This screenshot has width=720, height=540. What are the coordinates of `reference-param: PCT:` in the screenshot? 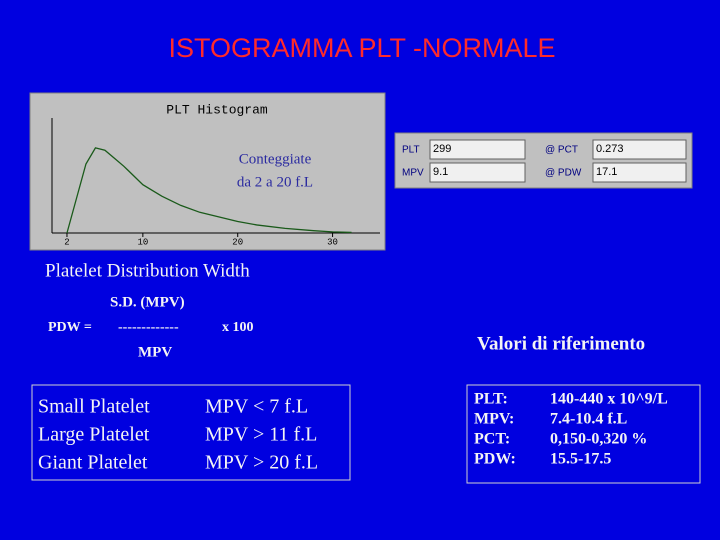 It's located at (492, 439).